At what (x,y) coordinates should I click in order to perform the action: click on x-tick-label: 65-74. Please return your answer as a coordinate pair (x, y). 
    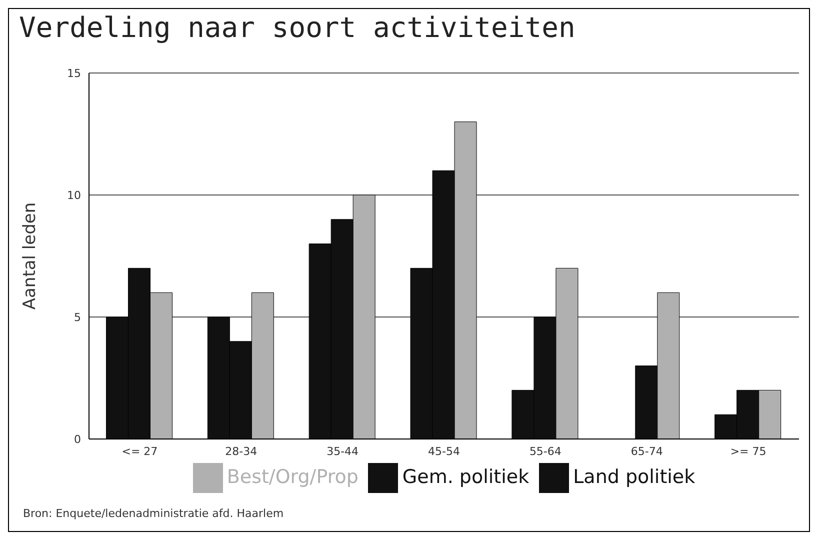
    Looking at the image, I should click on (646, 451).